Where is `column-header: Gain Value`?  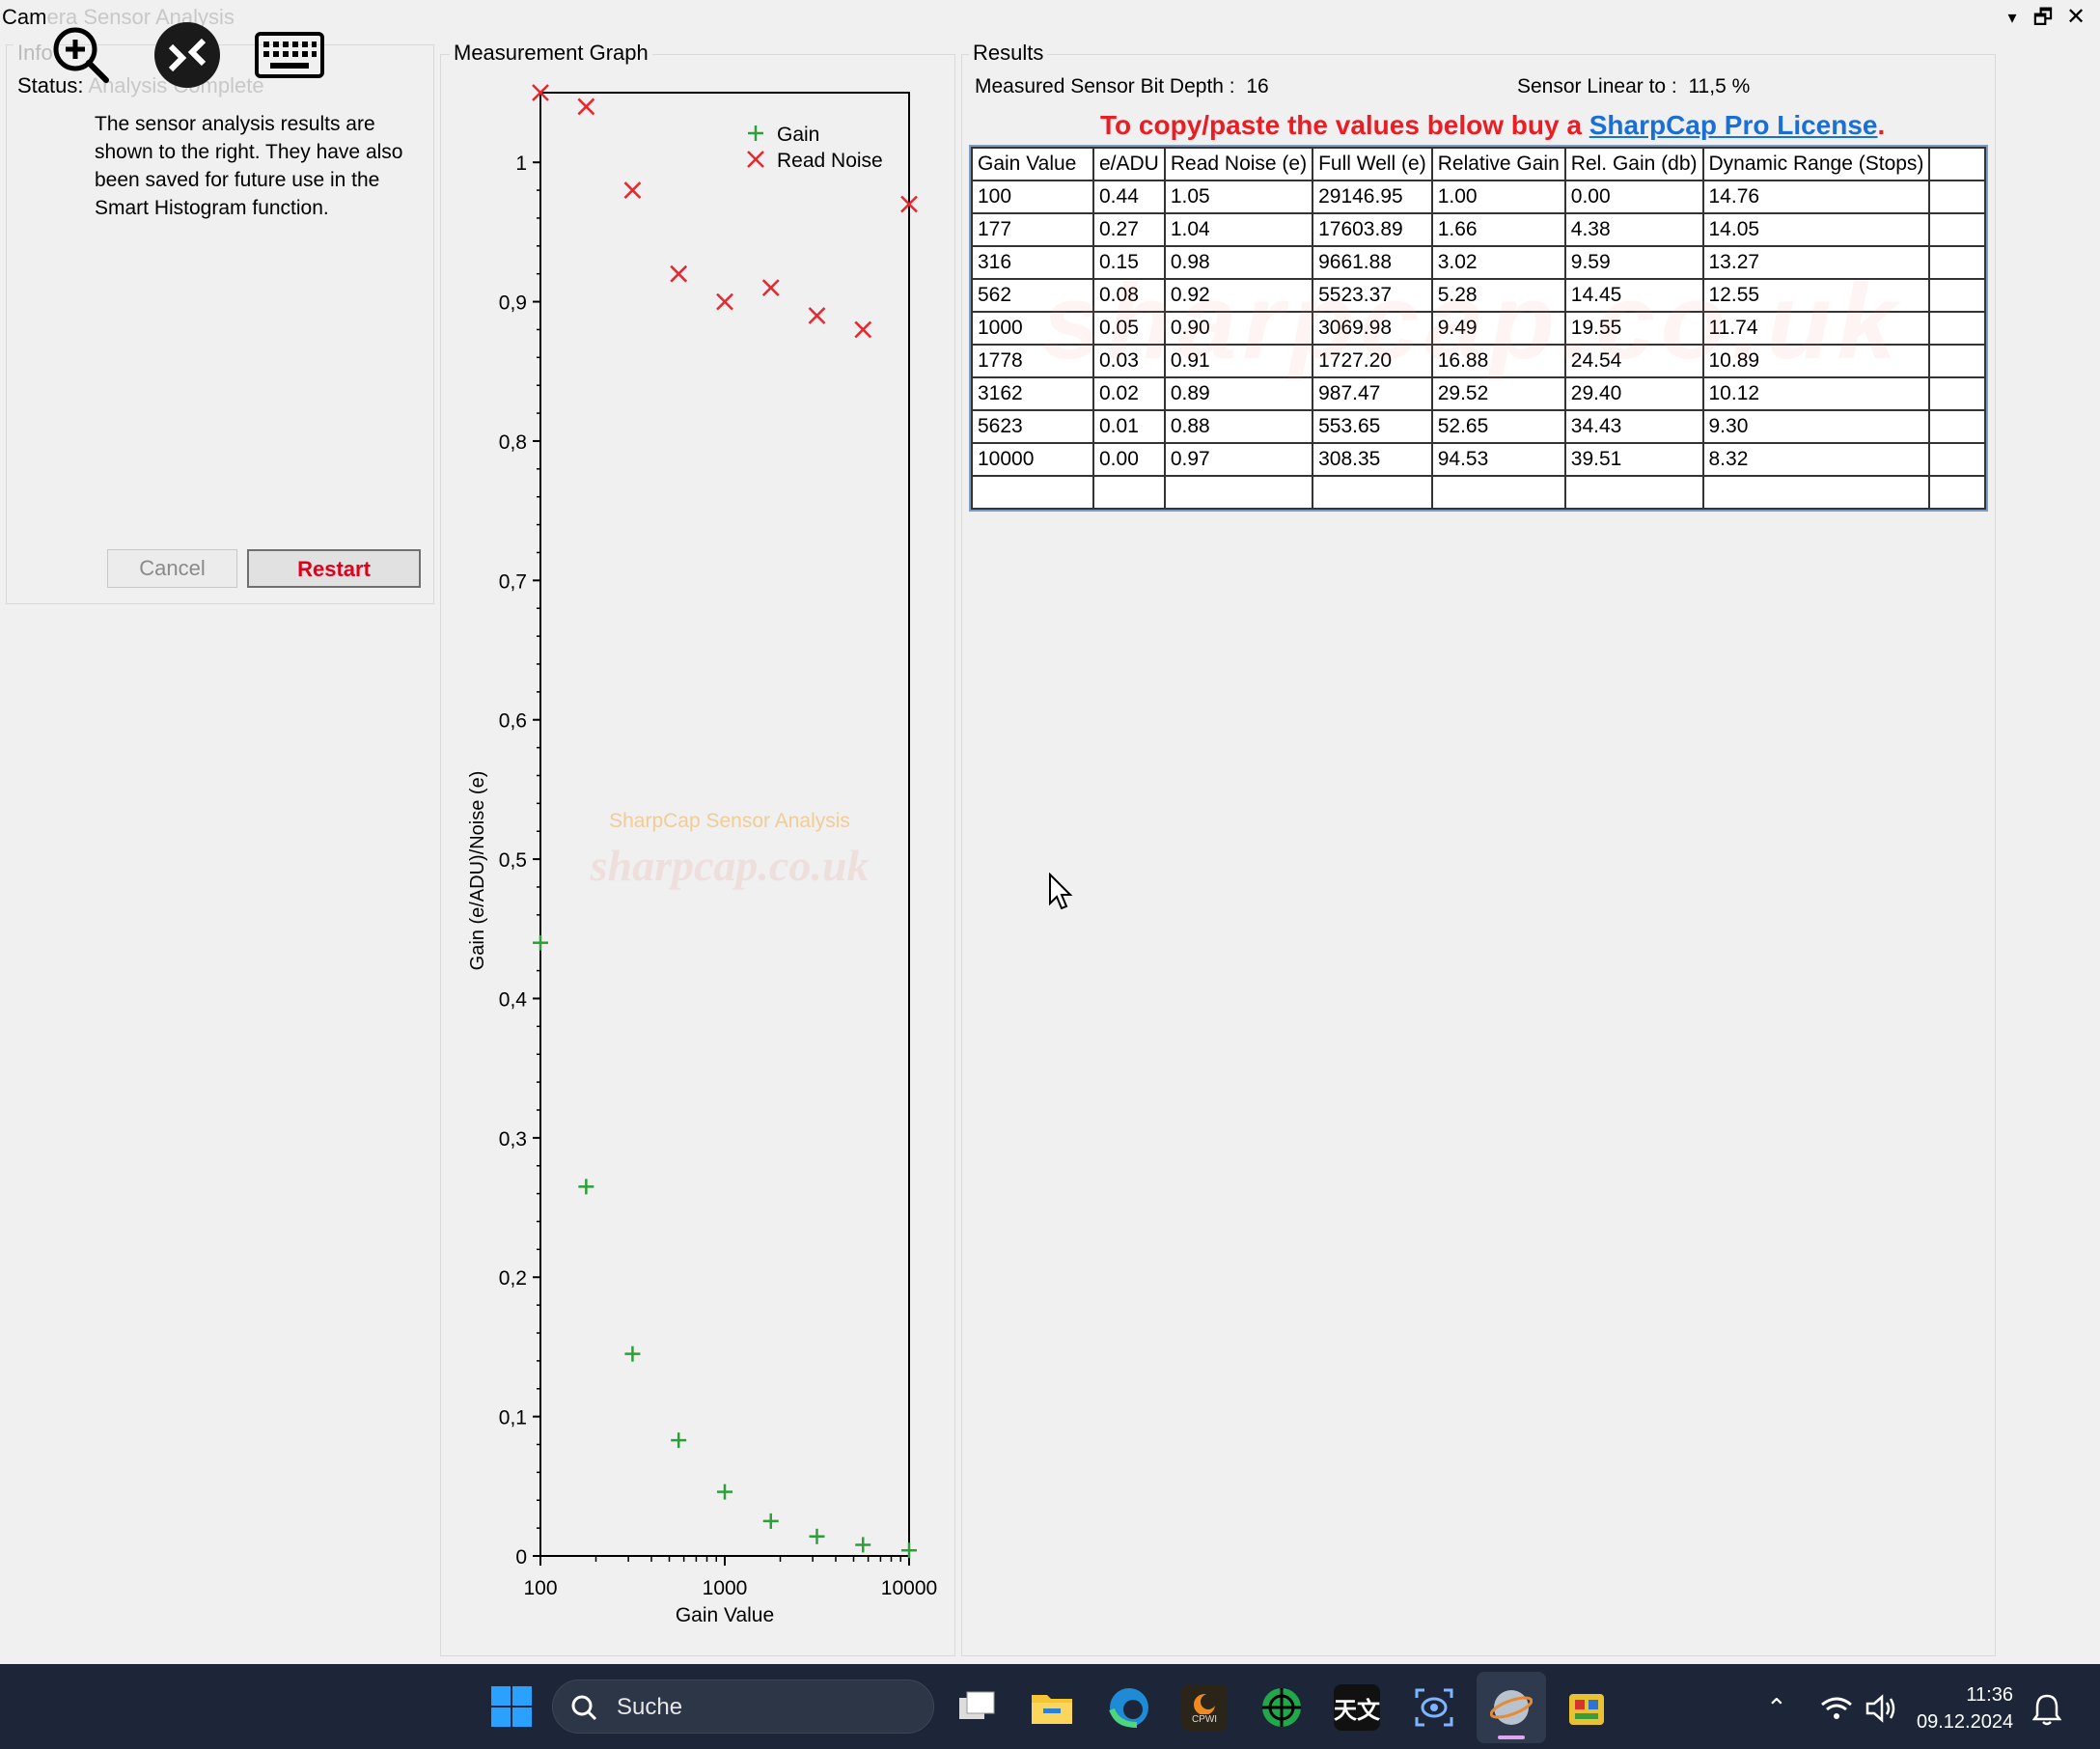 column-header: Gain Value is located at coordinates (1032, 164).